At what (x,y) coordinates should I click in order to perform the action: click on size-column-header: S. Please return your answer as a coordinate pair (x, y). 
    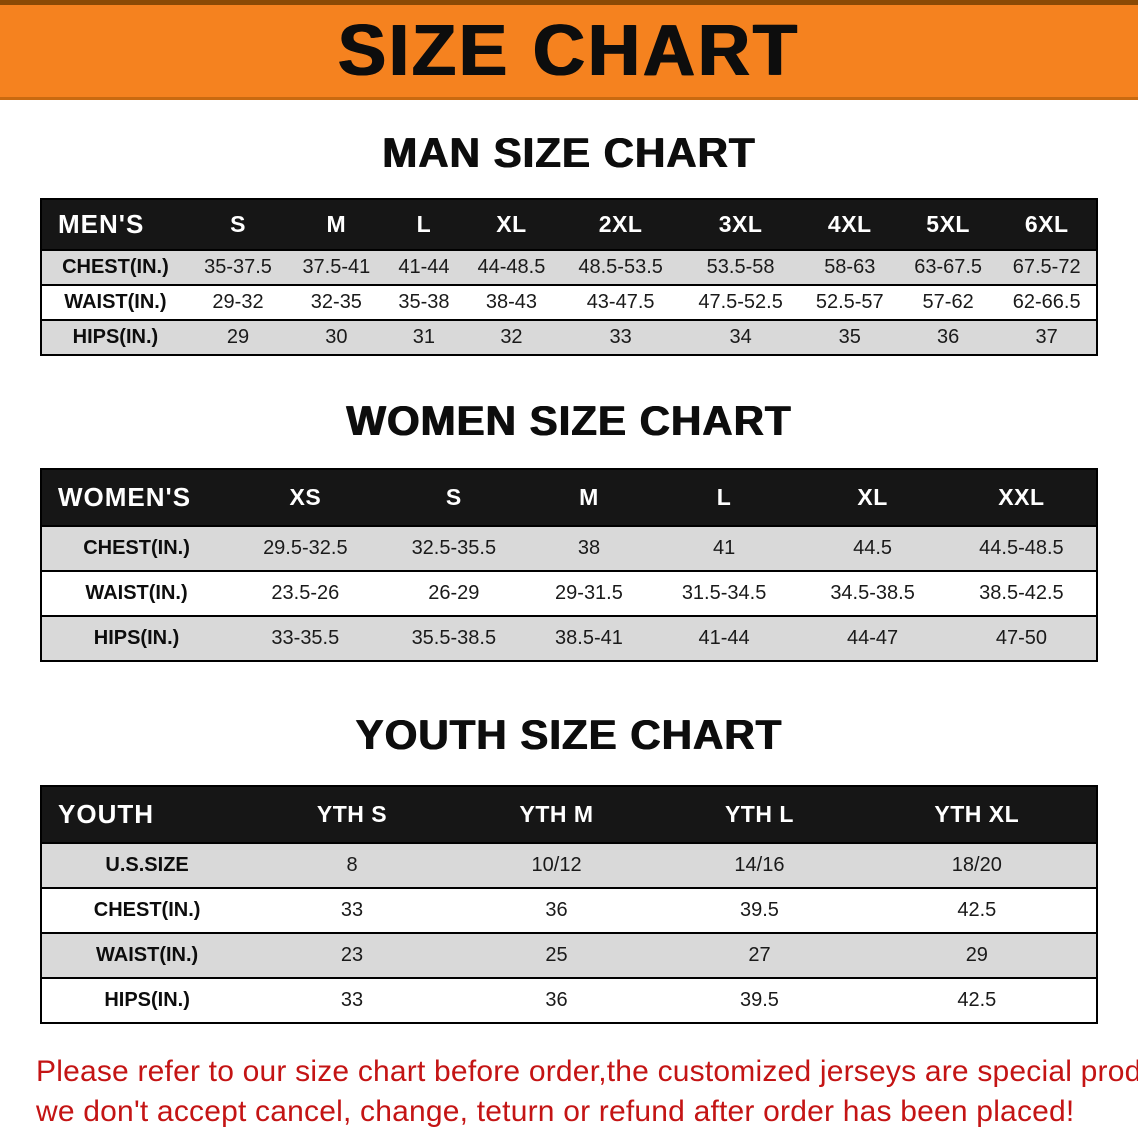
    Looking at the image, I should click on (238, 224).